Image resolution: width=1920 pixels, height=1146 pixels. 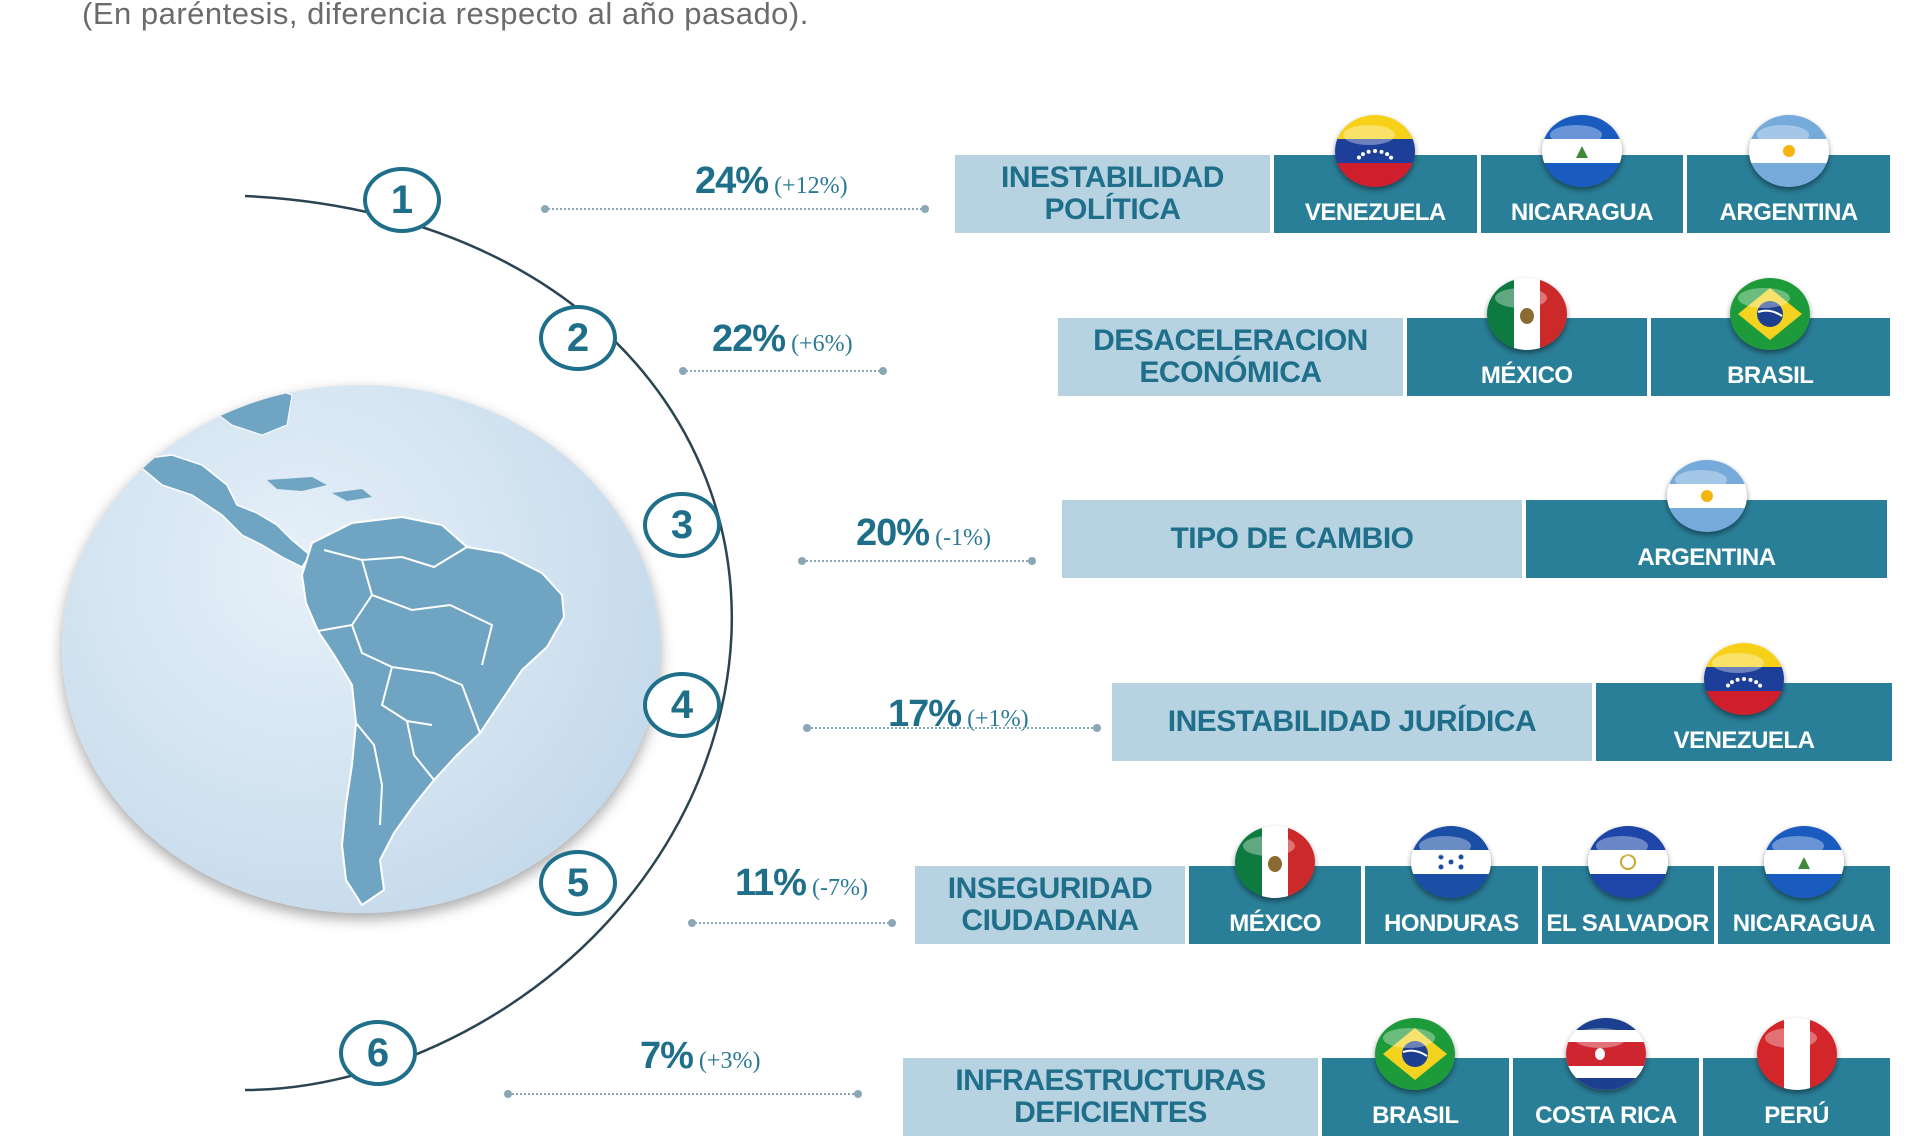 I want to click on risk-bar: TIPO DE CAMBIO ARGENTINA, so click(x=1474, y=519).